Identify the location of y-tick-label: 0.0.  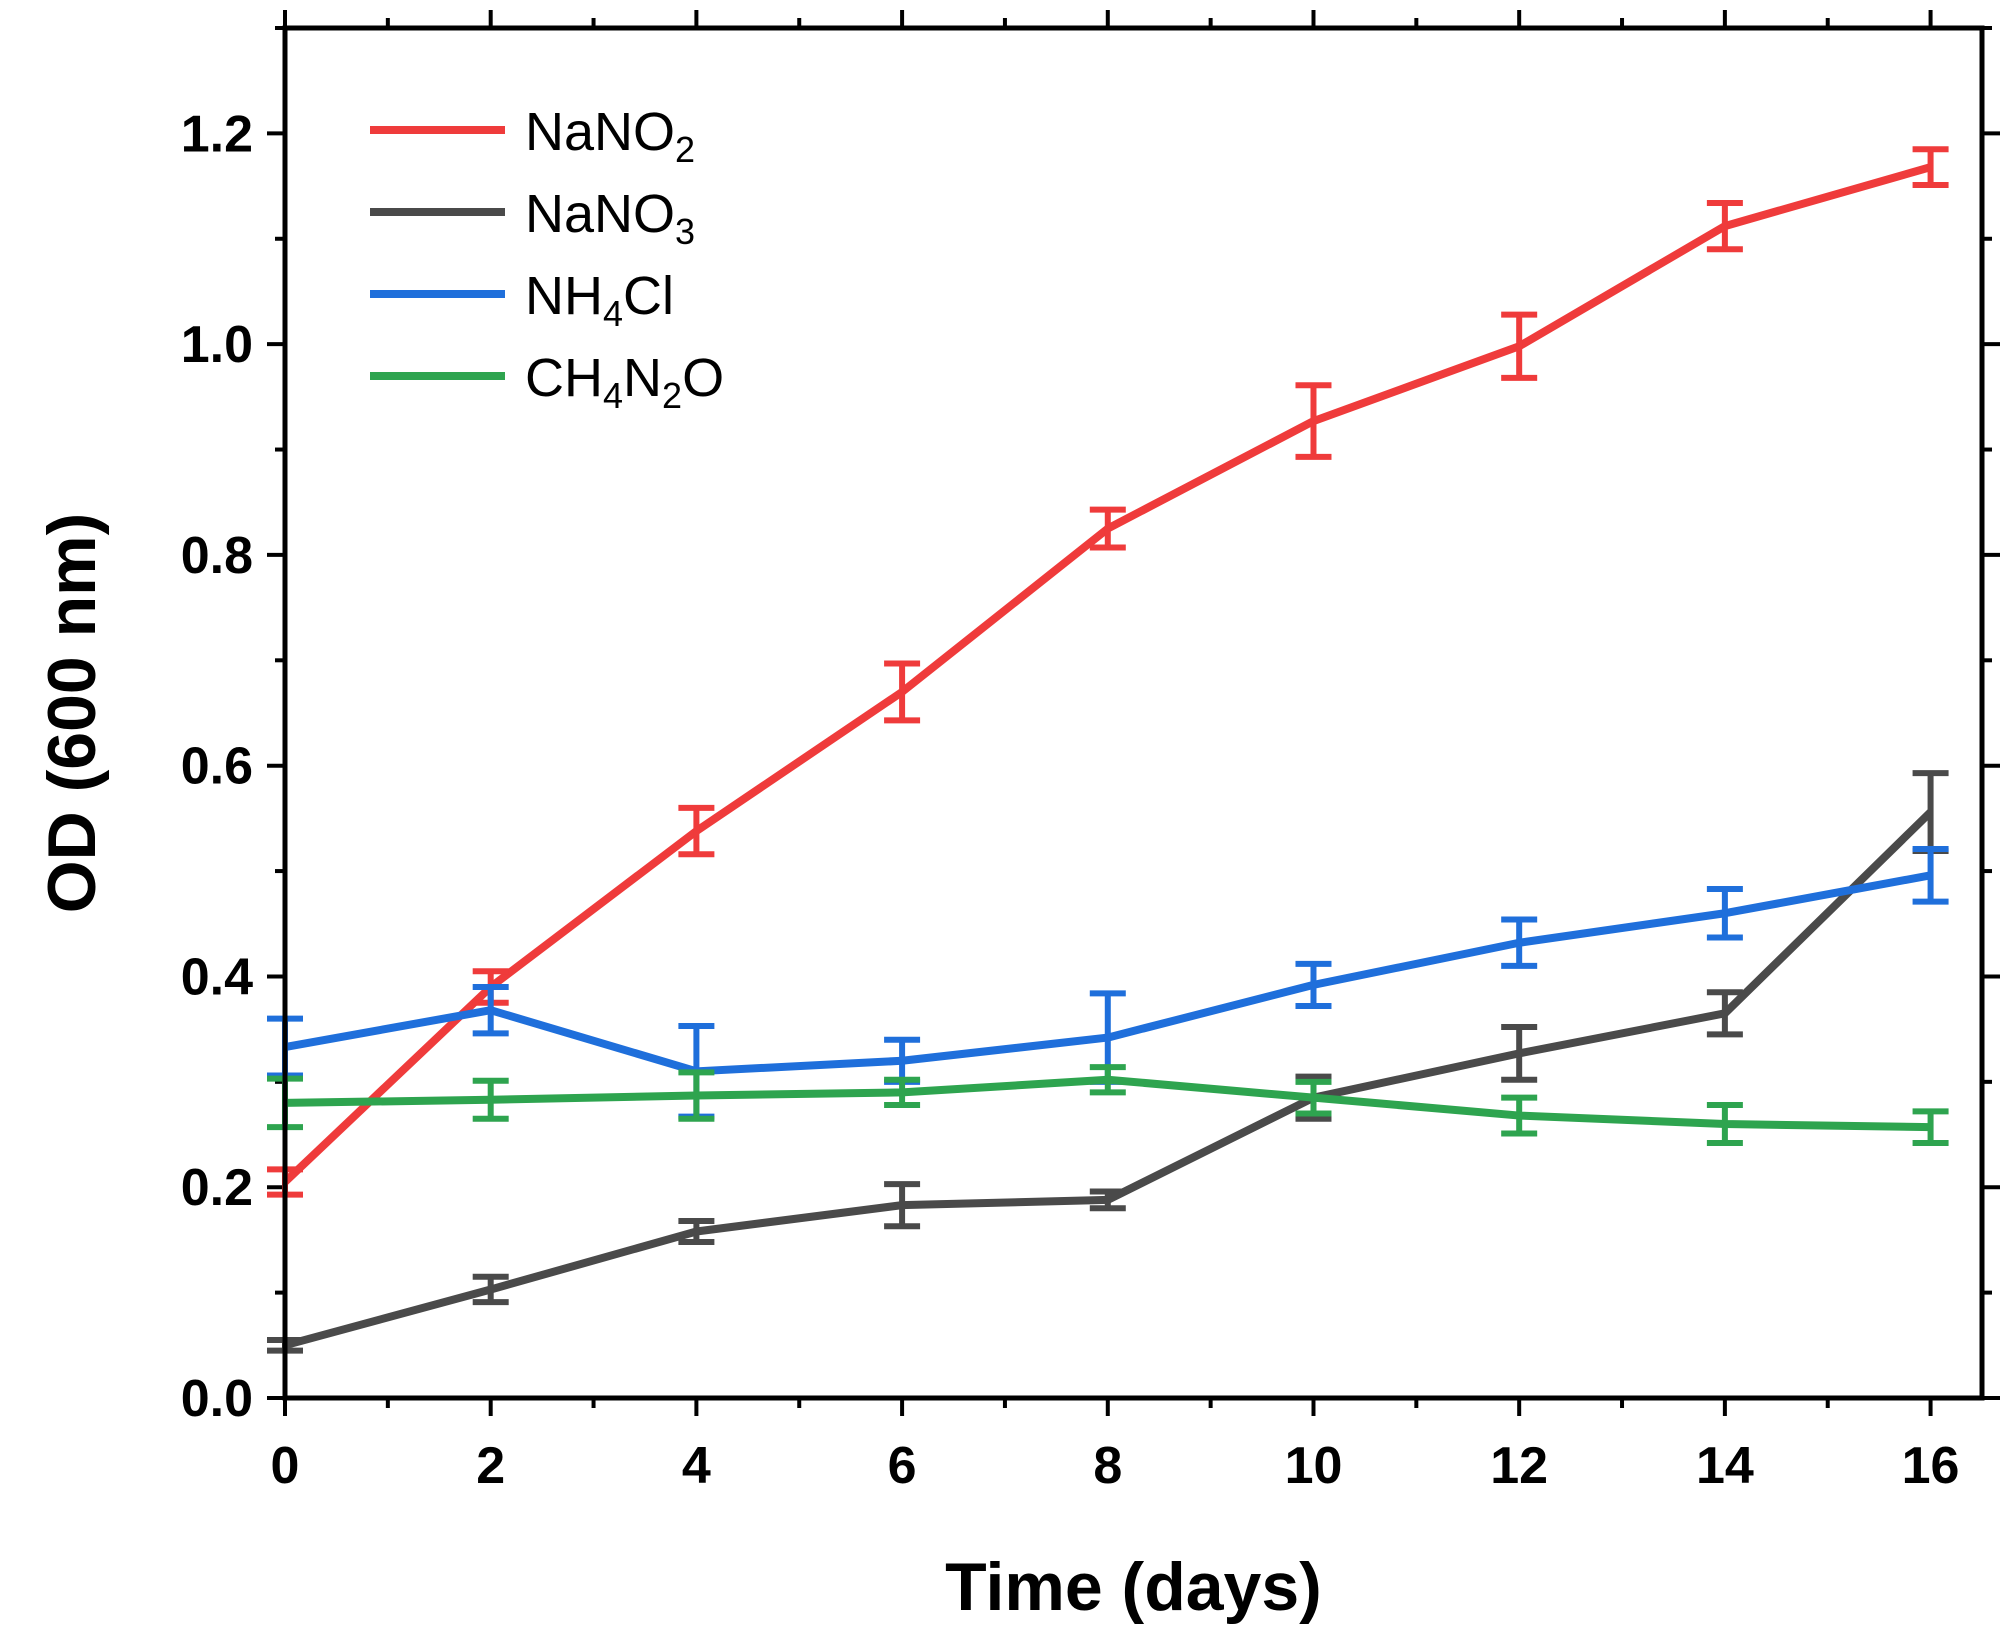
(217, 1399).